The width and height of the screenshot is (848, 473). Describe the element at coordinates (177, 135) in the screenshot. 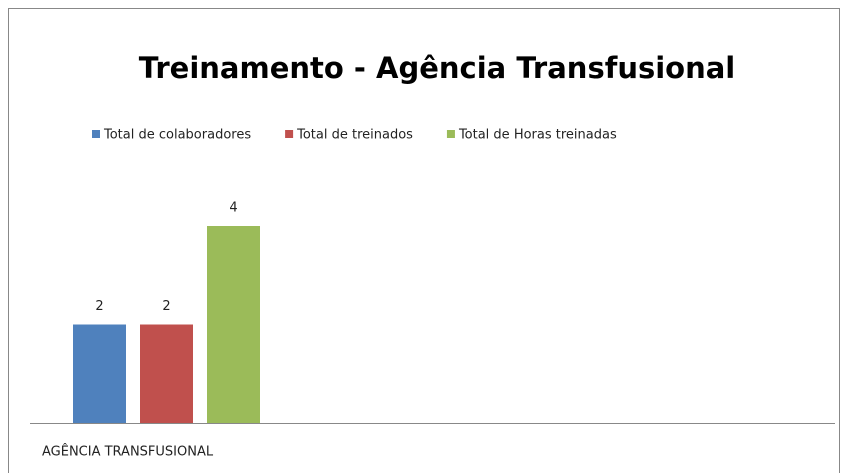

I see `legend-label: Total de colaboradores` at that location.